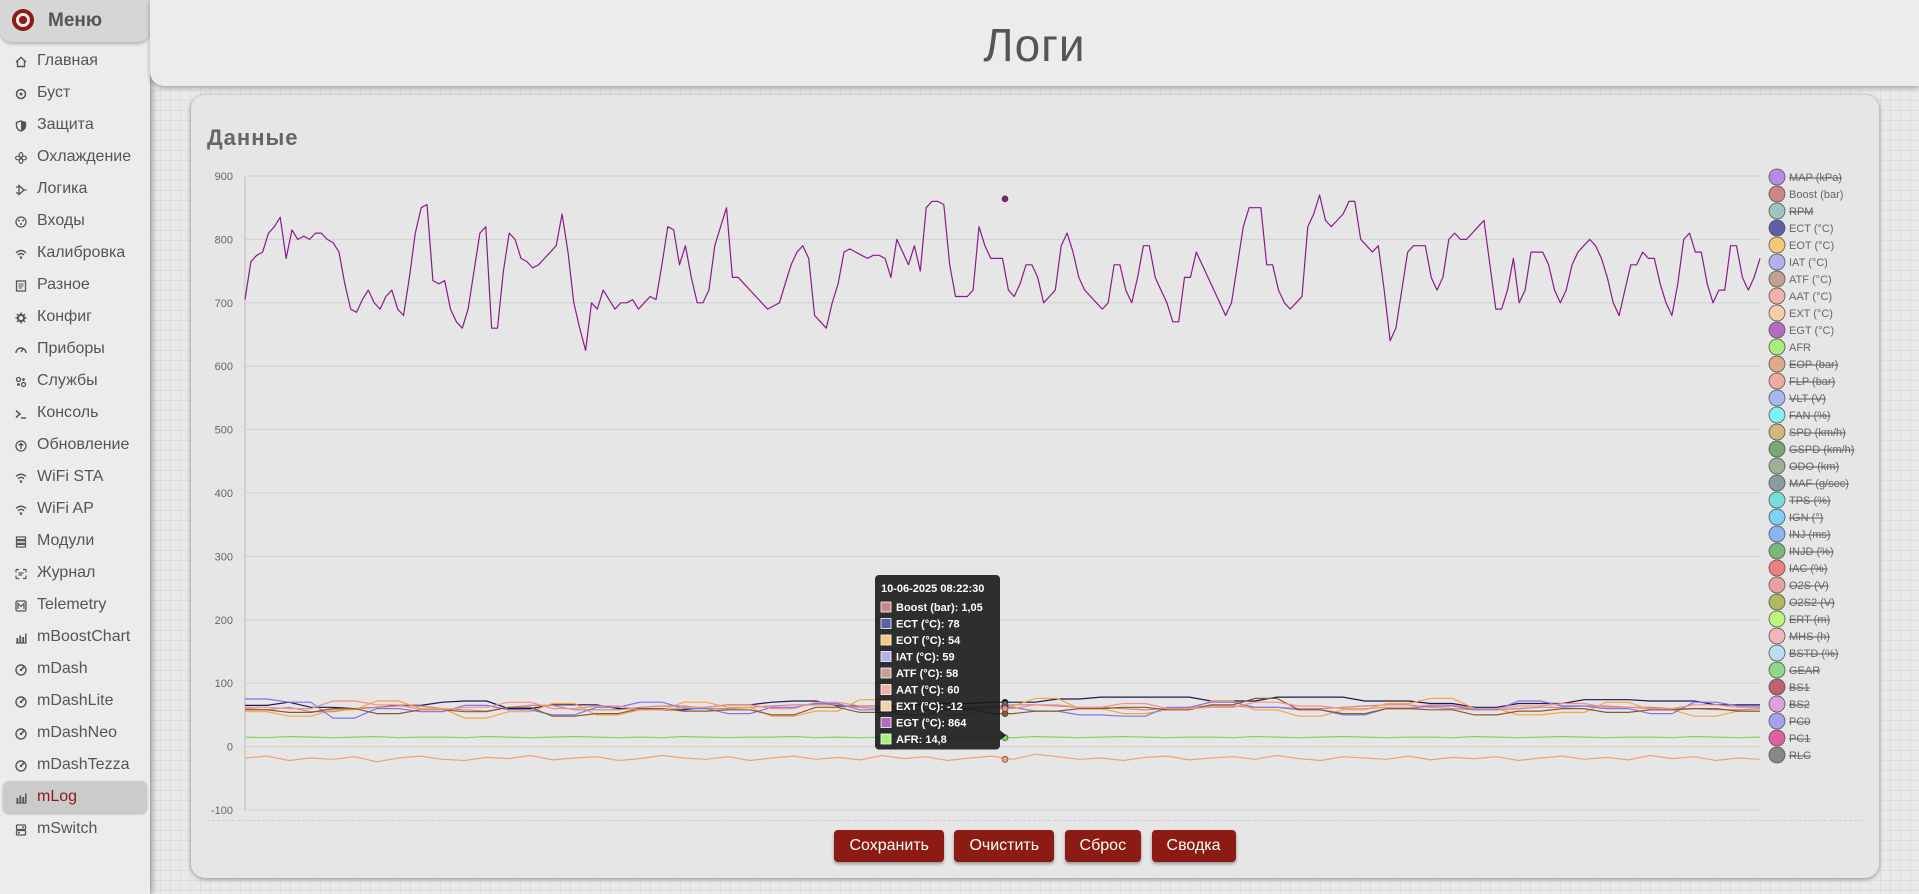 The width and height of the screenshot is (1919, 894). I want to click on legend-item: RLC, so click(1789, 755).